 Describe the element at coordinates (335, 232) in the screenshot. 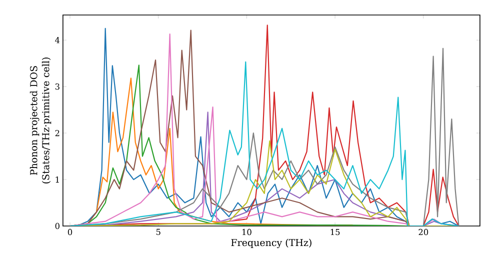

I see `x-tick-label: 15` at that location.